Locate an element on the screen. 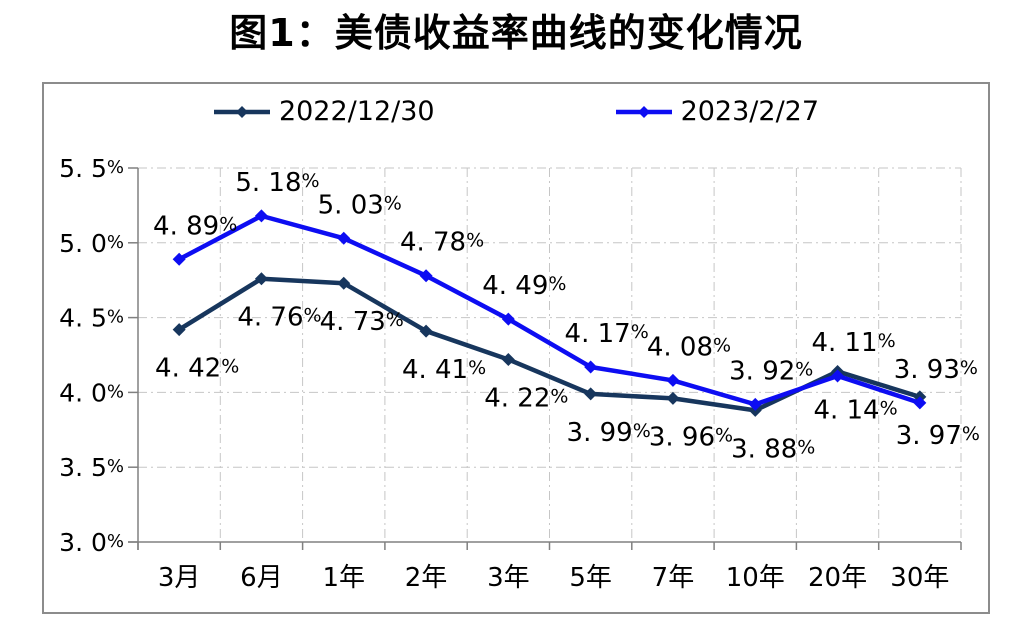 Image resolution: width=1032 pixels, height=638 pixels. data-label: 4. 17% is located at coordinates (607, 334).